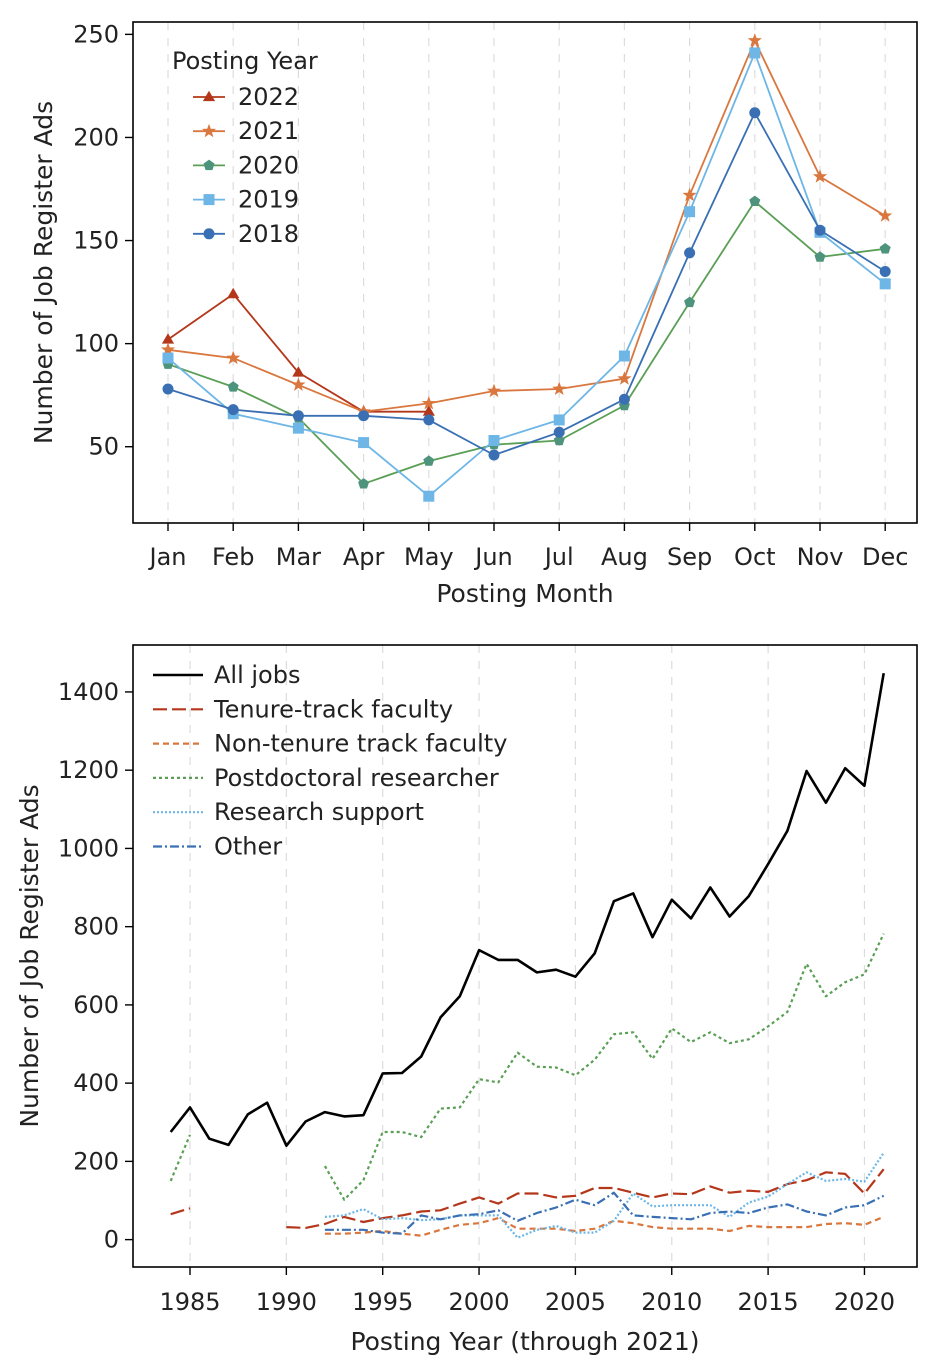 The image size is (943, 1369). What do you see at coordinates (575, 1302) in the screenshot?
I see `x-tick-label-2005: 2005` at bounding box center [575, 1302].